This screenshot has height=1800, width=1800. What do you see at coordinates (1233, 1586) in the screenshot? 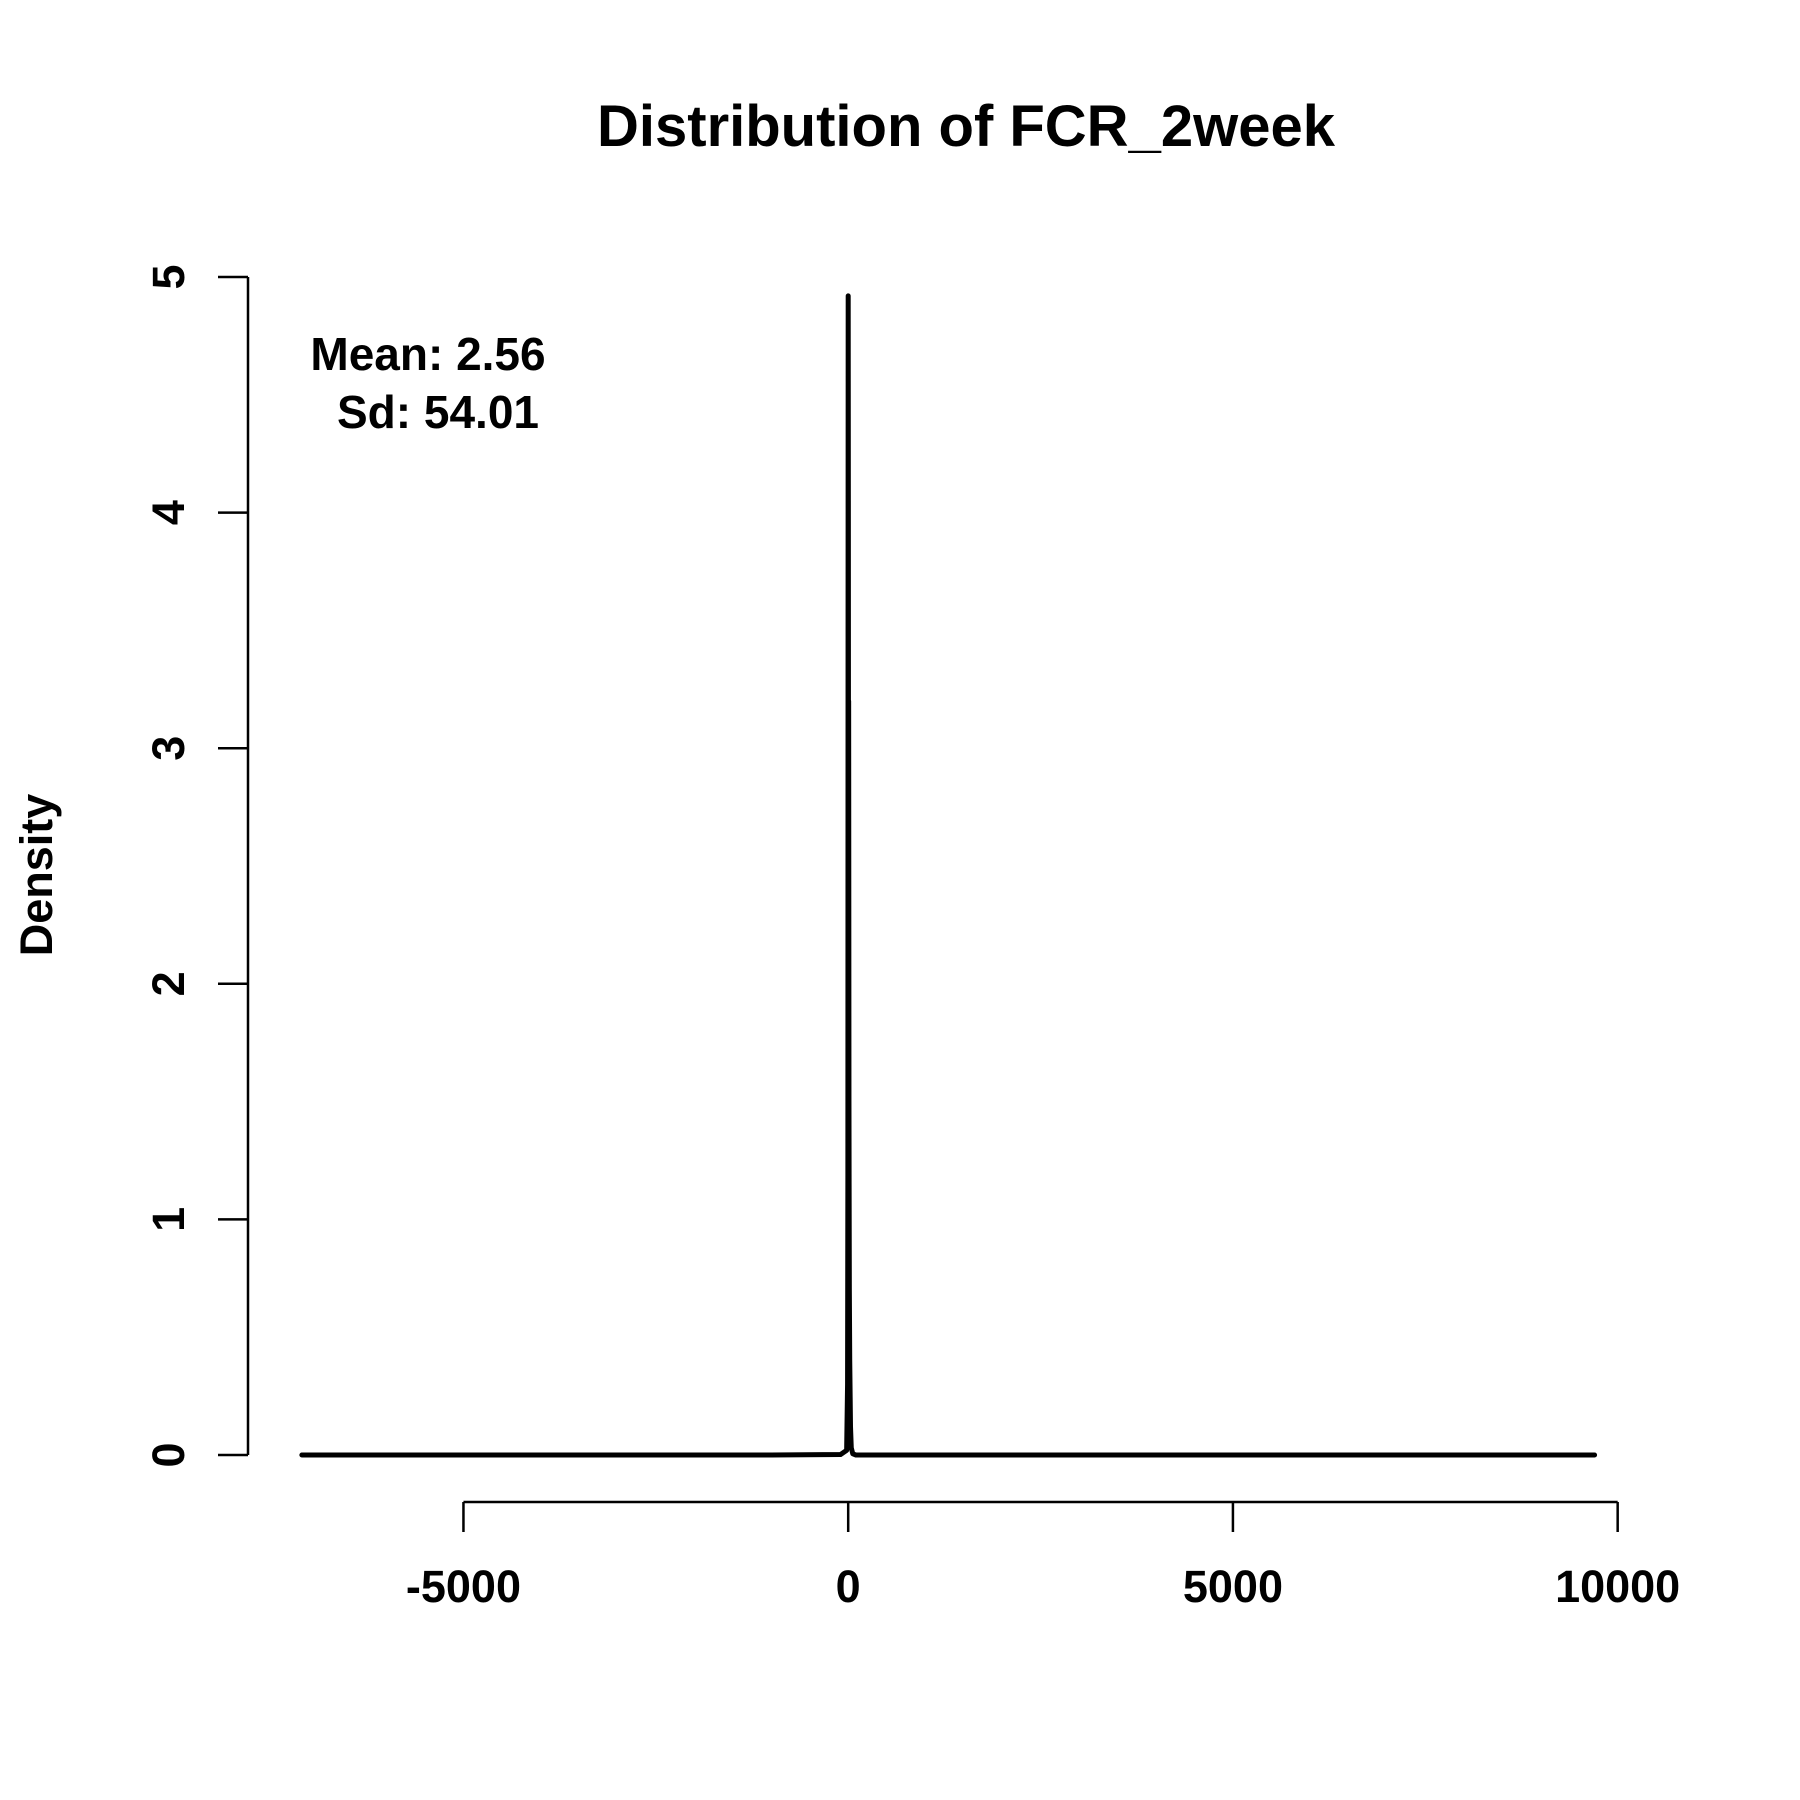
I see `x-tick-label: 5000` at bounding box center [1233, 1586].